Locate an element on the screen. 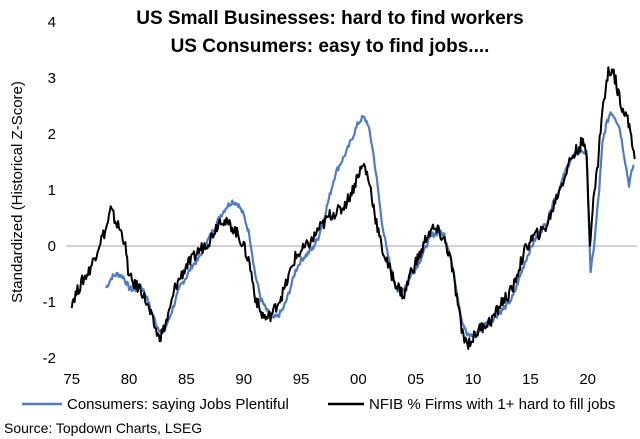  x-tick-label: 90 is located at coordinates (243, 379).